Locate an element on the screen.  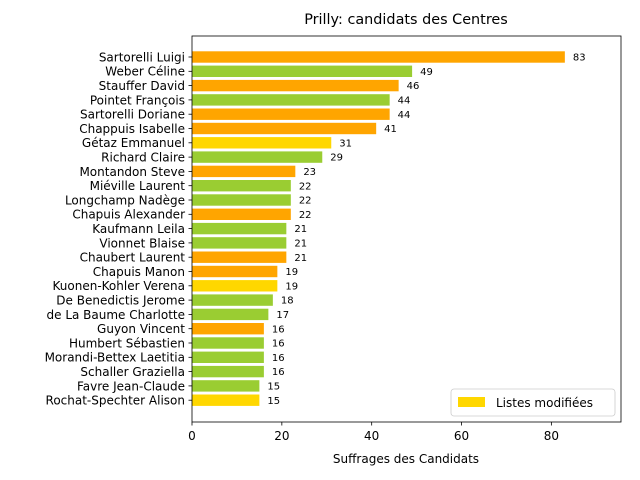
y-tick-label: Longchamp Nadège is located at coordinates (125, 200).